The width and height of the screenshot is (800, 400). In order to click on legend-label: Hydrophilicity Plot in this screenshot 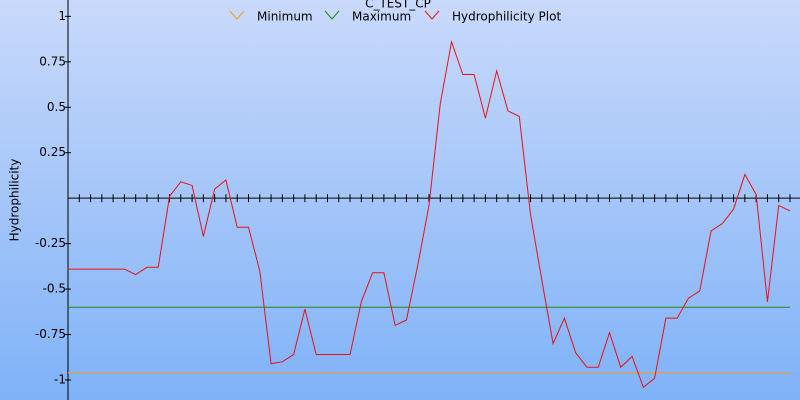, I will do `click(506, 17)`.